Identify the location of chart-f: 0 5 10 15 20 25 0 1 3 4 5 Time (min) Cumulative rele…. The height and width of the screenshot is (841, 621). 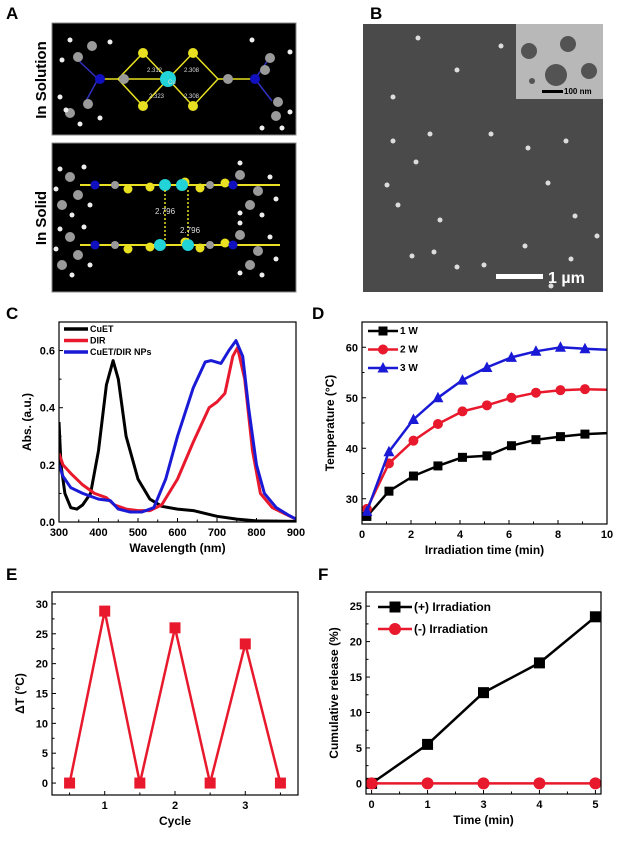
(464, 709).